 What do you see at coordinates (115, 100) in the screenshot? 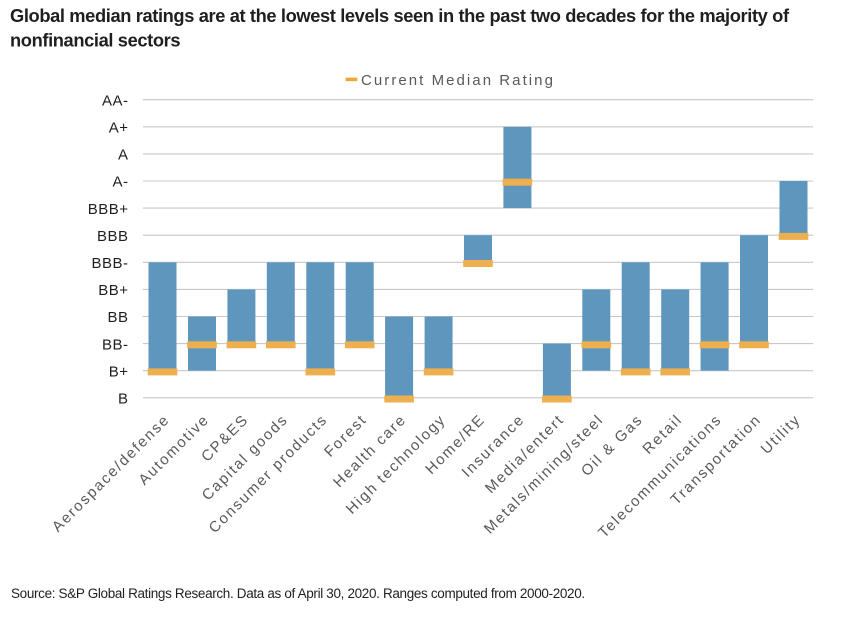
I see `svg-text: AA-` at bounding box center [115, 100].